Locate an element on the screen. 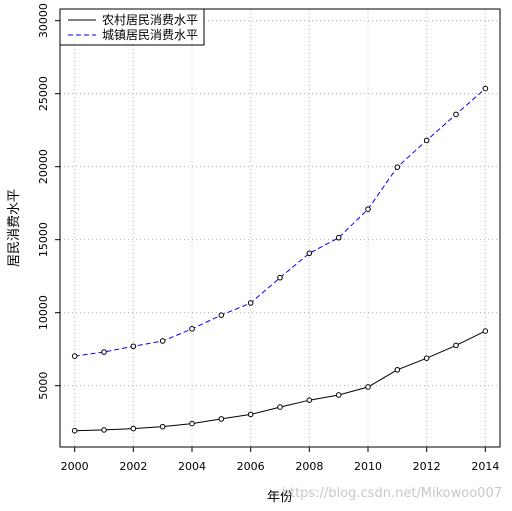  legend-label: 农村居民消费水平 is located at coordinates (150, 20).